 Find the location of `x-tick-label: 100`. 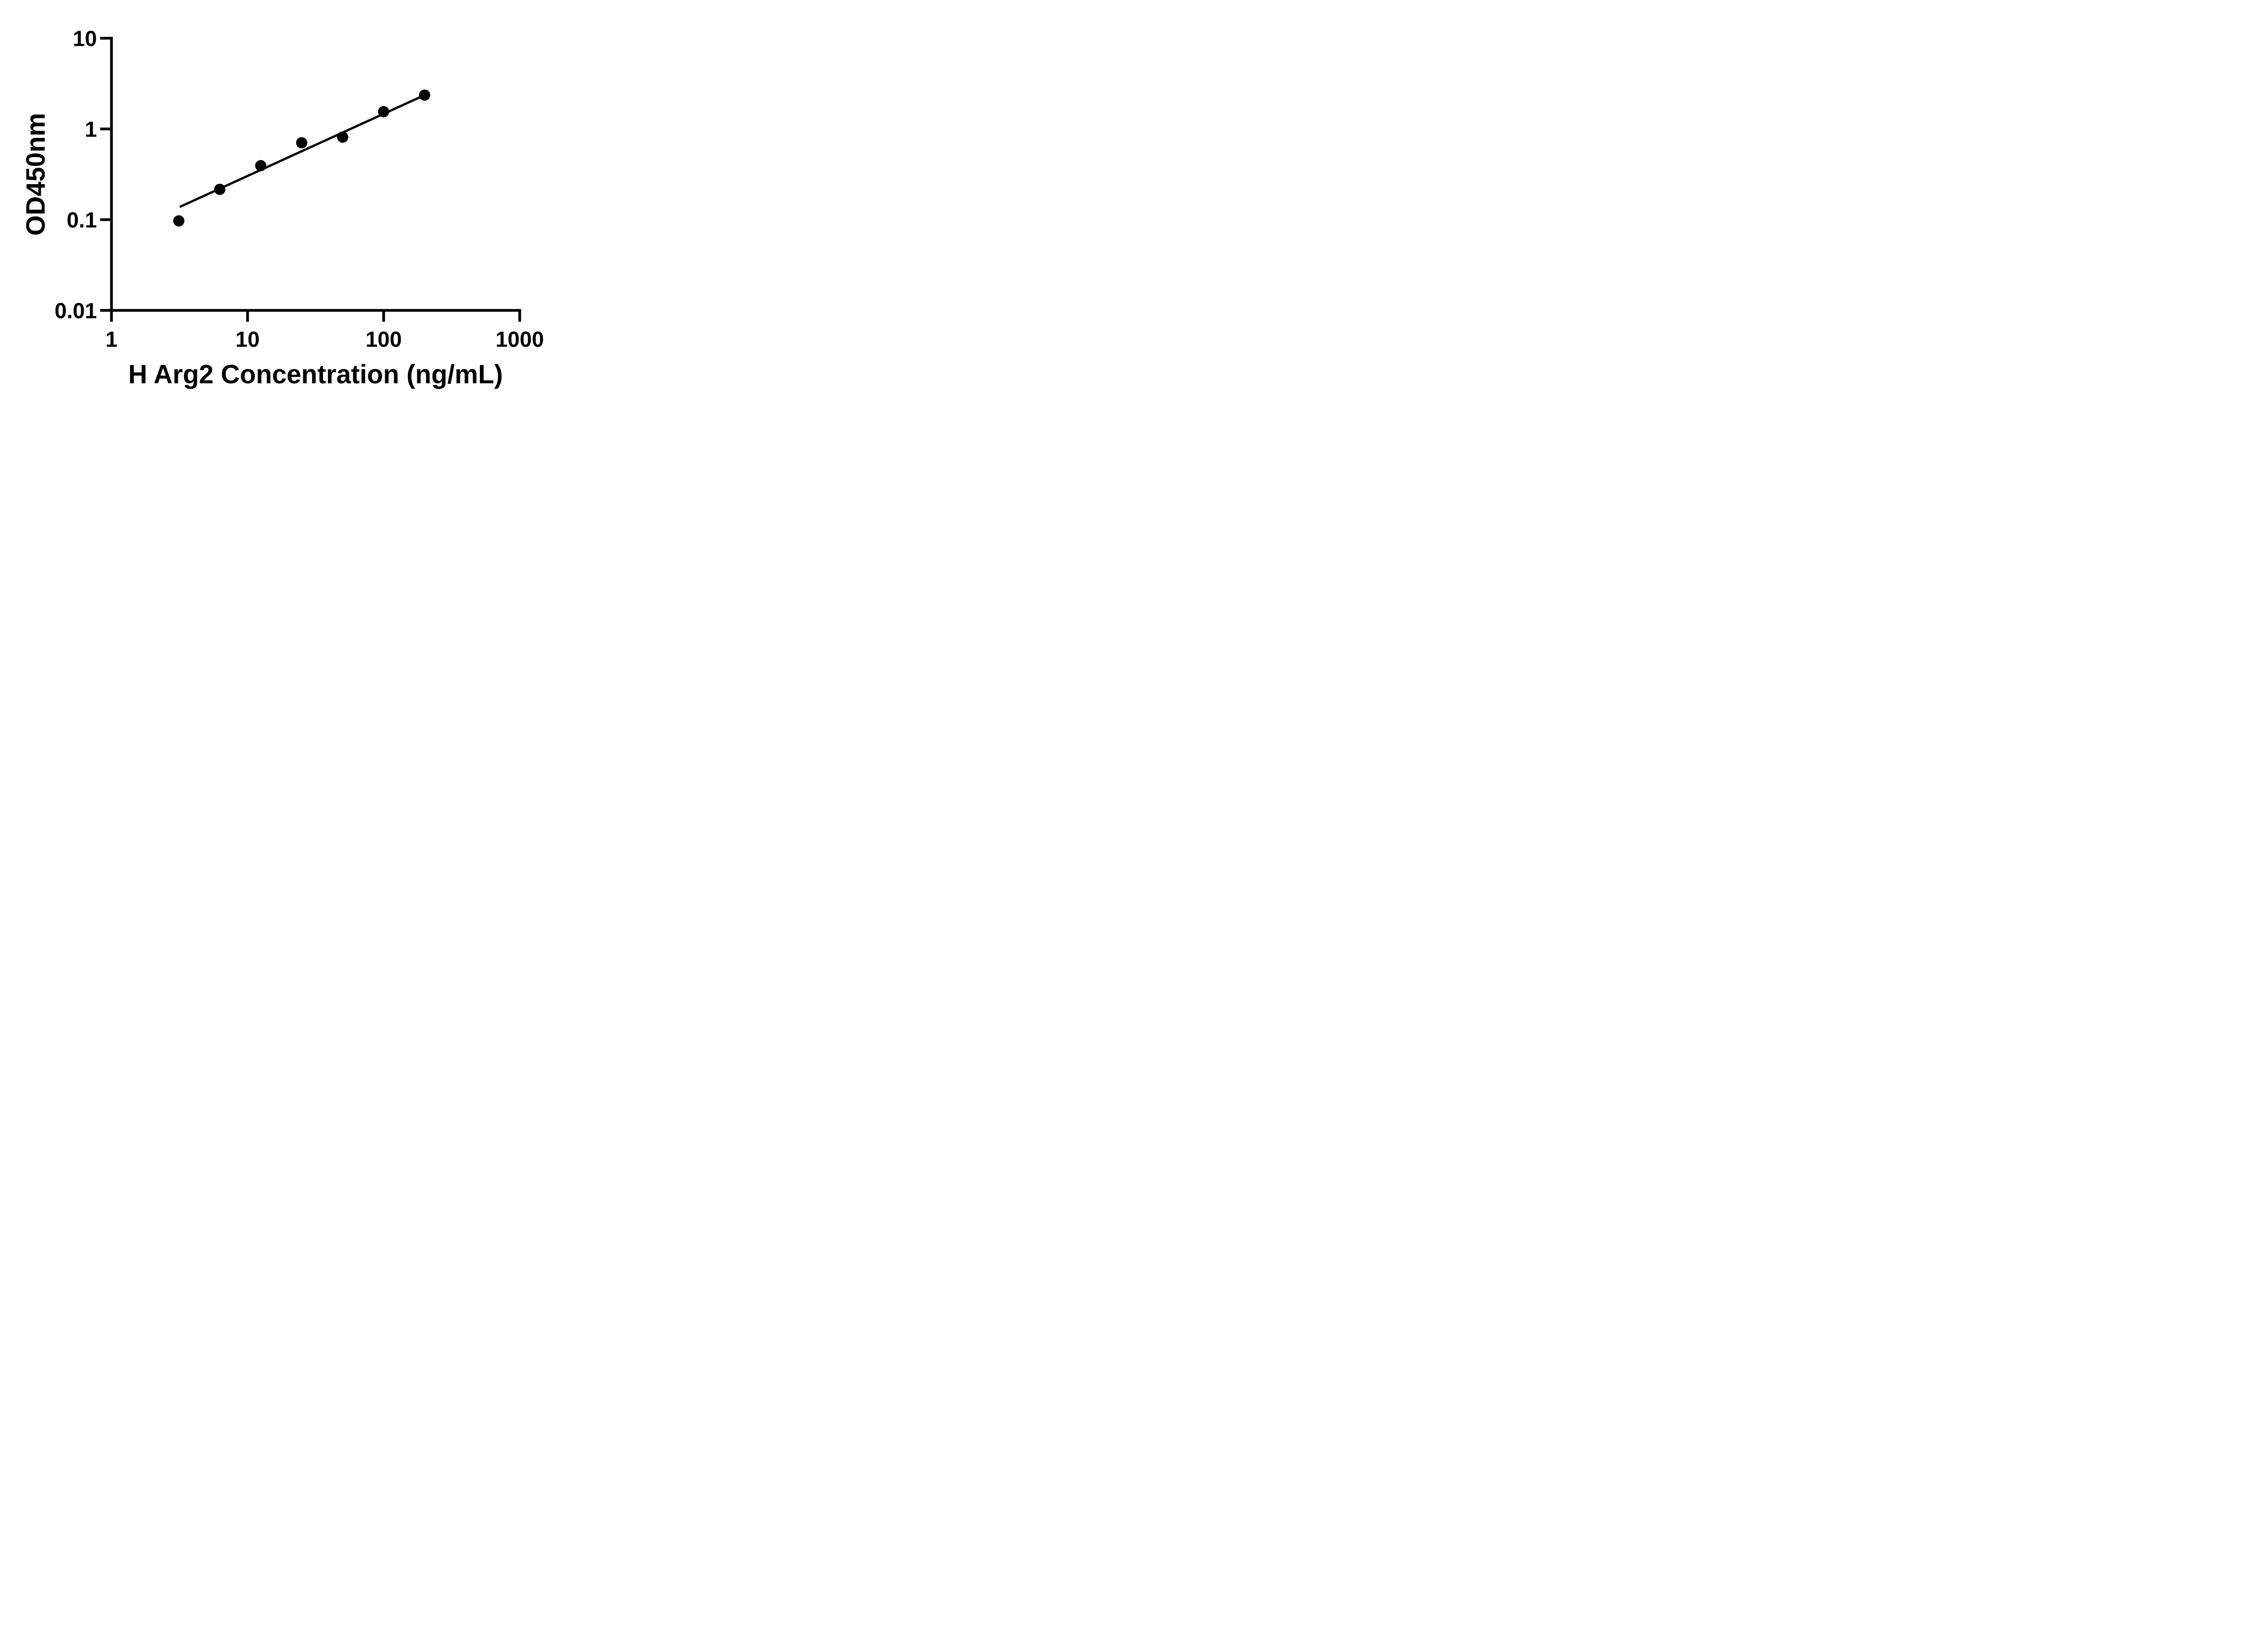

x-tick-label: 100 is located at coordinates (384, 340).